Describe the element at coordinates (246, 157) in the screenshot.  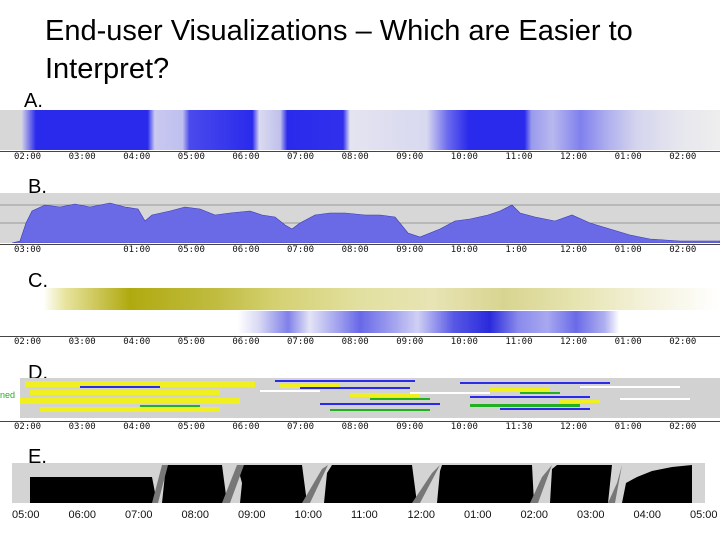
I see `axis-a-tick: 06:00` at that location.